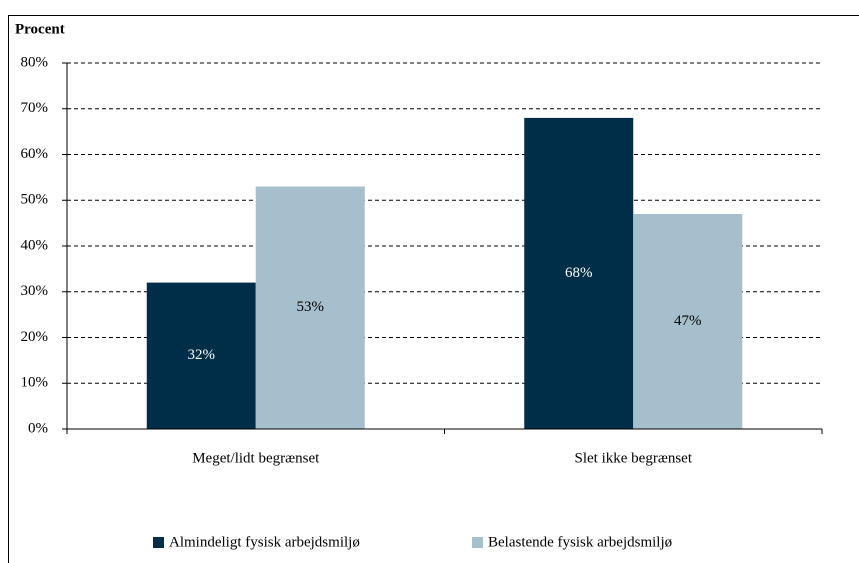 This screenshot has height=563, width=859. I want to click on y-tick-label: 30%, so click(35, 291).